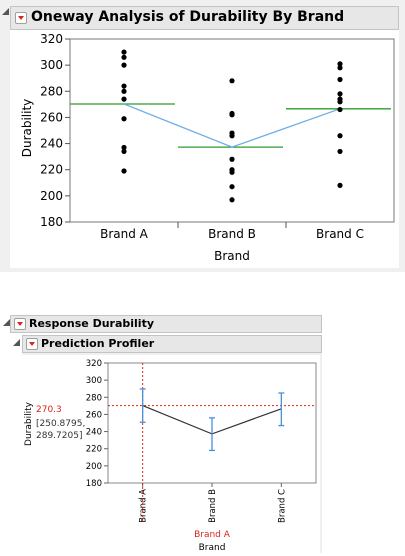 Image resolution: width=405 pixels, height=556 pixels. I want to click on response-title-bar: Response Durability, so click(166, 324).